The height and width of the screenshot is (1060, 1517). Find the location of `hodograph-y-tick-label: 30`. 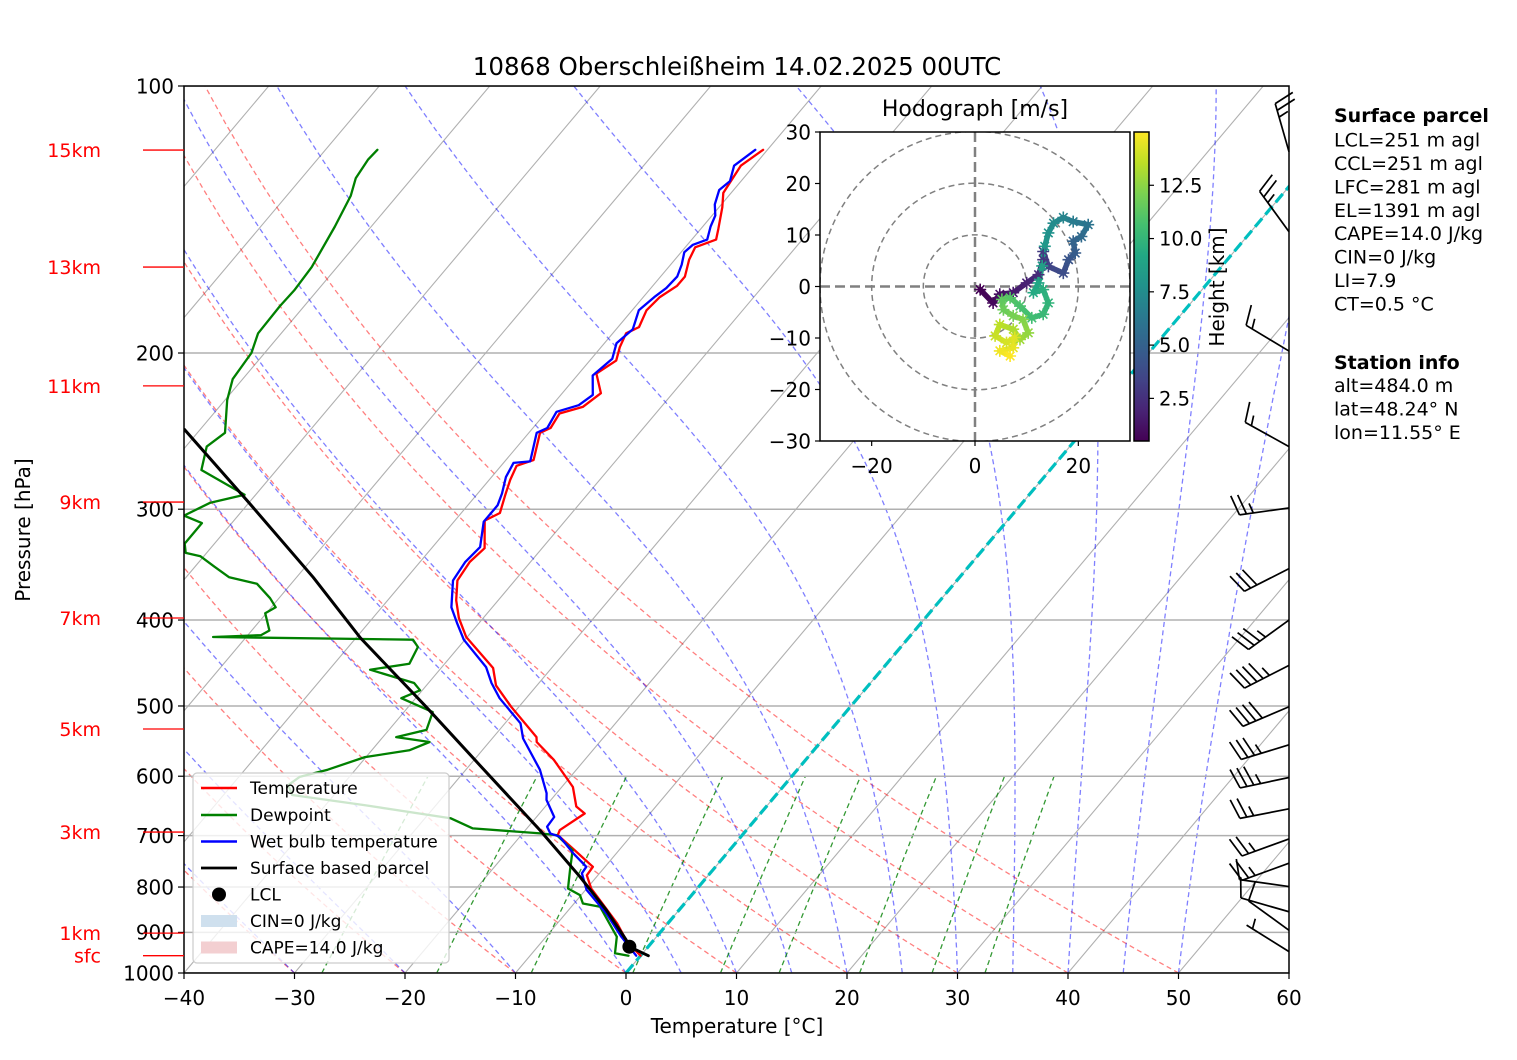

hodograph-y-tick-label: 30 is located at coordinates (798, 132).